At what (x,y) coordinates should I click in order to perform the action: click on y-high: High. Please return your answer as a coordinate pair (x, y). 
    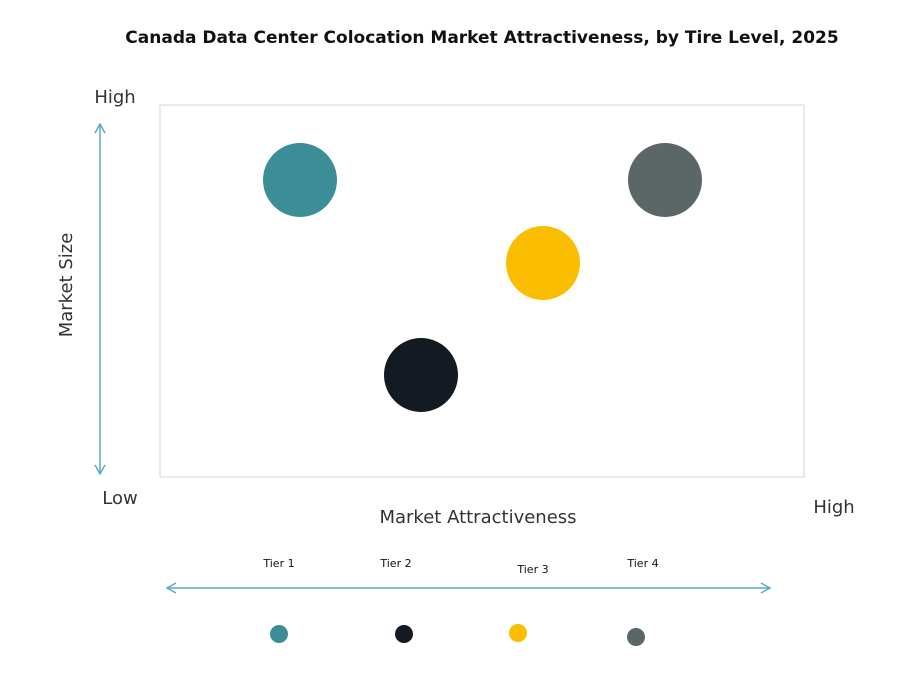
    Looking at the image, I should click on (114, 97).